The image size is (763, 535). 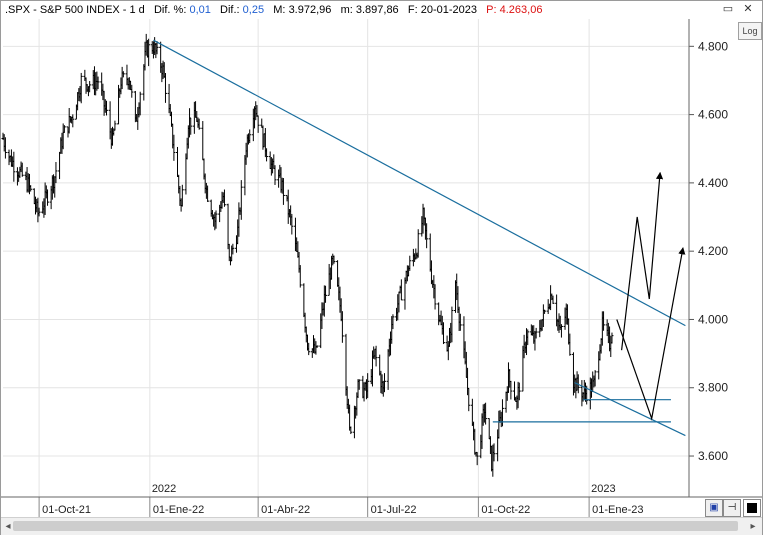 I want to click on x-tick-label: 01-Abr-22, so click(x=285, y=510).